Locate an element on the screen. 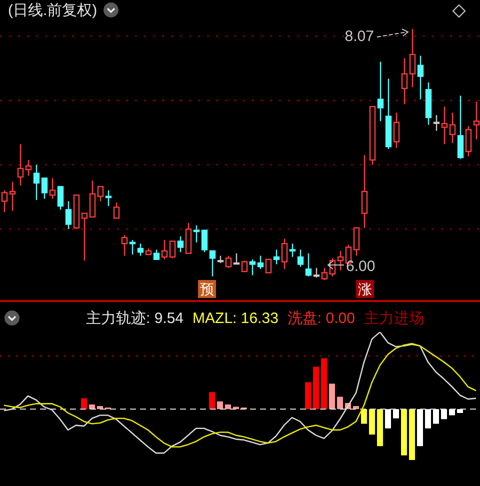 The height and width of the screenshot is (486, 480). text: 涨 is located at coordinates (365, 289).